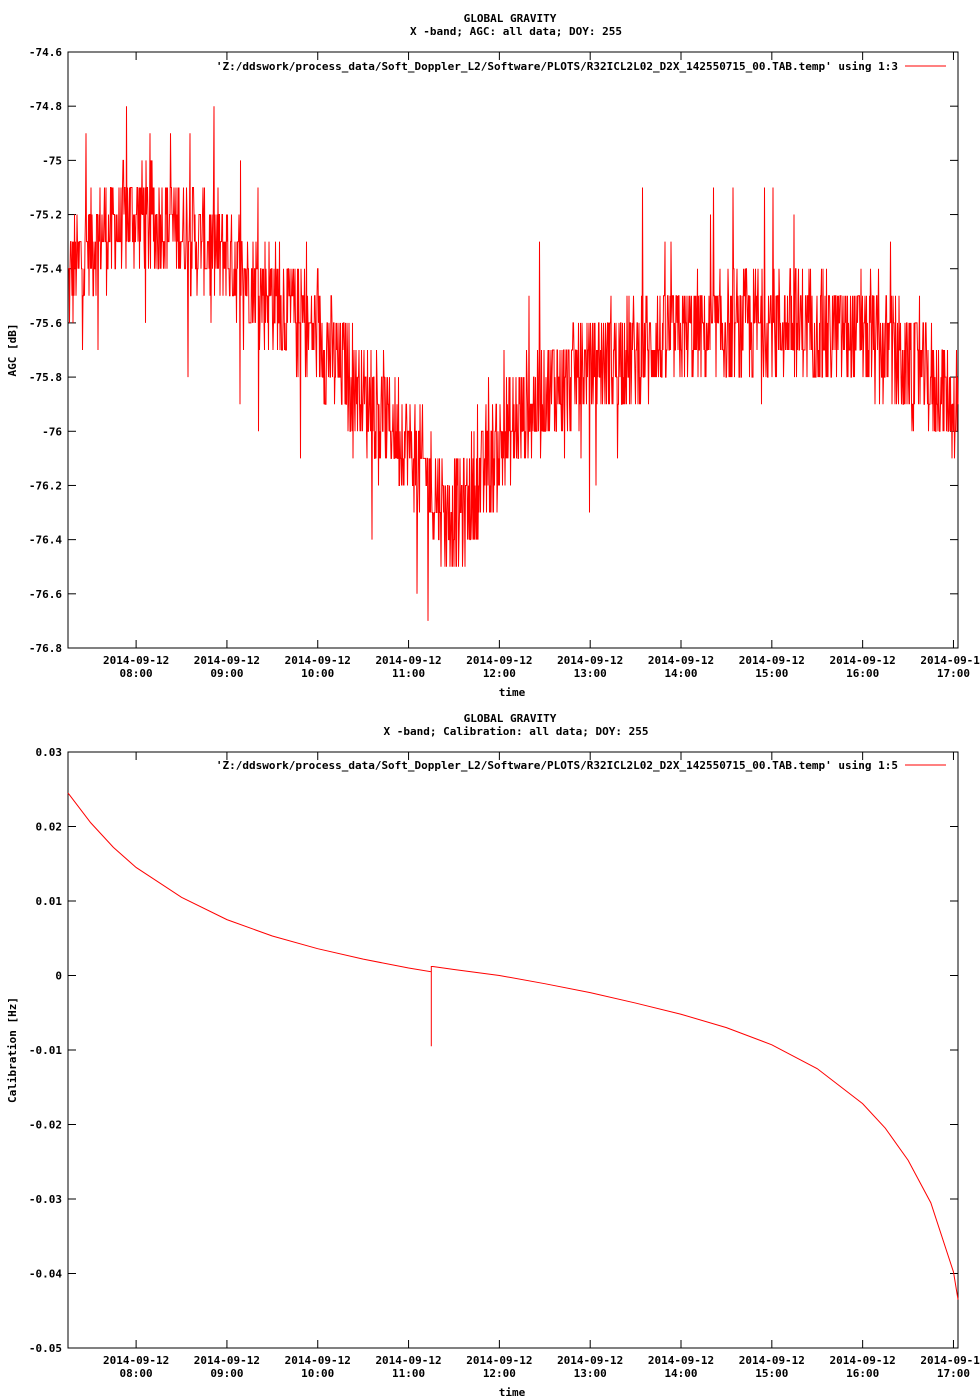 The width and height of the screenshot is (980, 1400). I want to click on calibration-x-tick-time: 13:00, so click(590, 1373).